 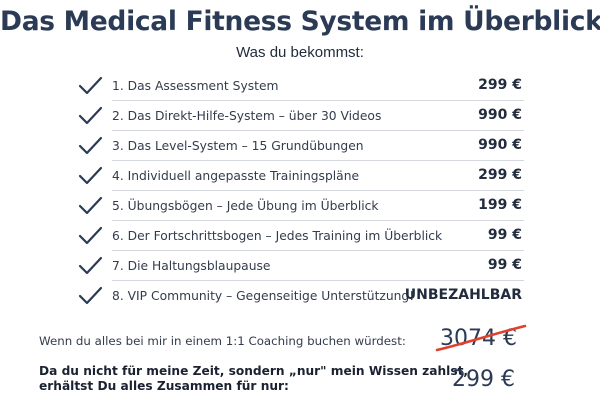 I want to click on list-item: 7. Die Haltungsblaupause 99 €, so click(x=300, y=266).